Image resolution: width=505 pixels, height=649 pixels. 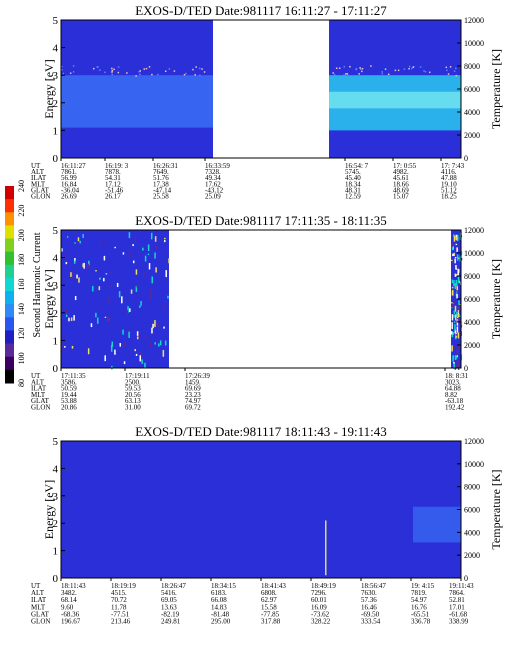 I want to click on ephemeris-value: -69.50, so click(x=370, y=614).